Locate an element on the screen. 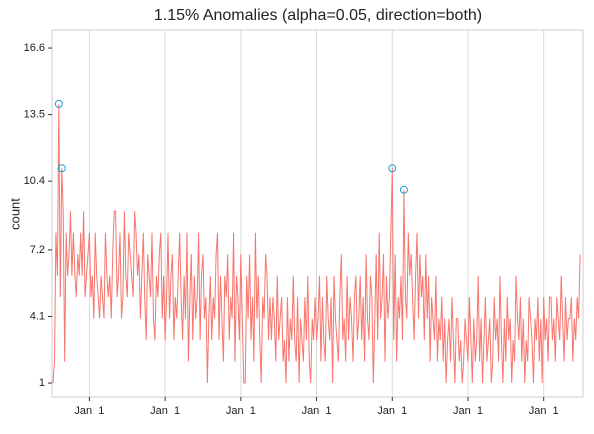 This screenshot has height=434, width=594. y-tick-label: 13.5 is located at coordinates (34, 115).